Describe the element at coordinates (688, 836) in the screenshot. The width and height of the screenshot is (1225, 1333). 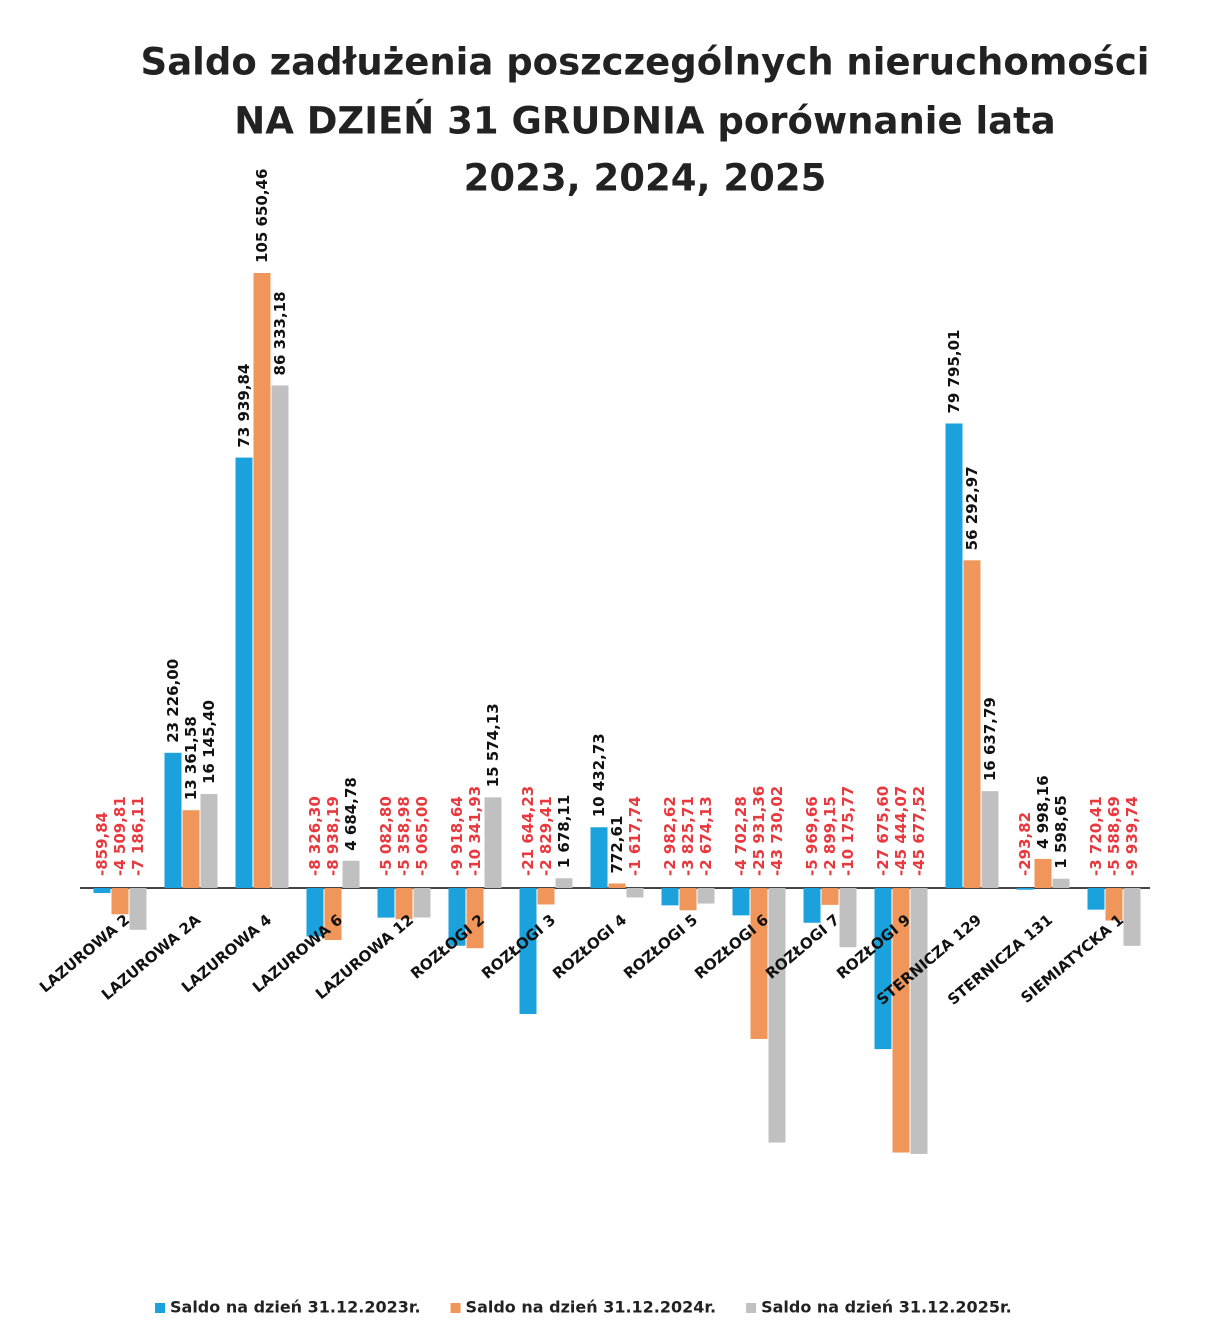
I see `data-label: -3 825,71` at that location.